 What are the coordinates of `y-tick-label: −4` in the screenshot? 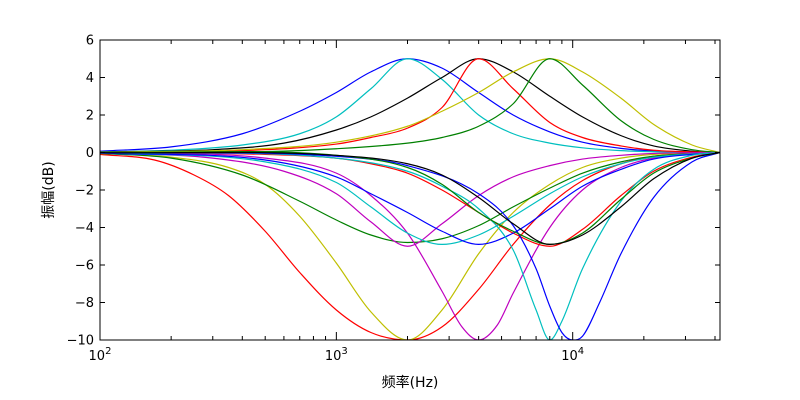 It's located at (84, 228).